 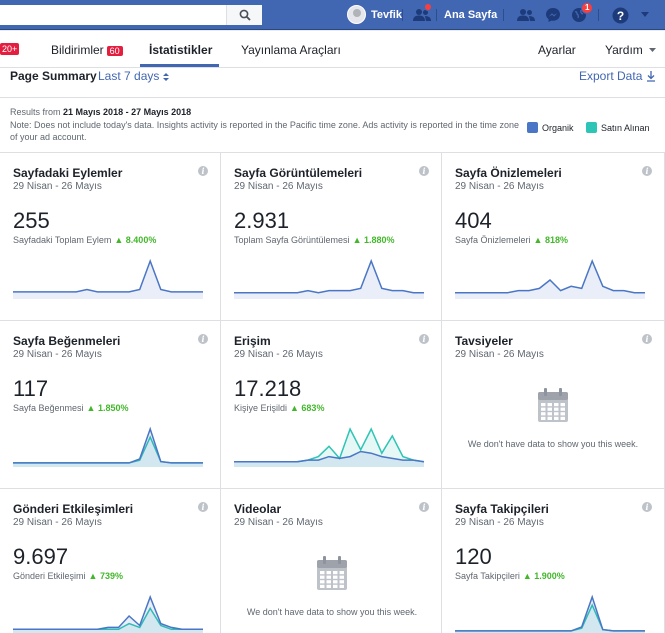 What do you see at coordinates (244, 15) in the screenshot?
I see `search-button` at bounding box center [244, 15].